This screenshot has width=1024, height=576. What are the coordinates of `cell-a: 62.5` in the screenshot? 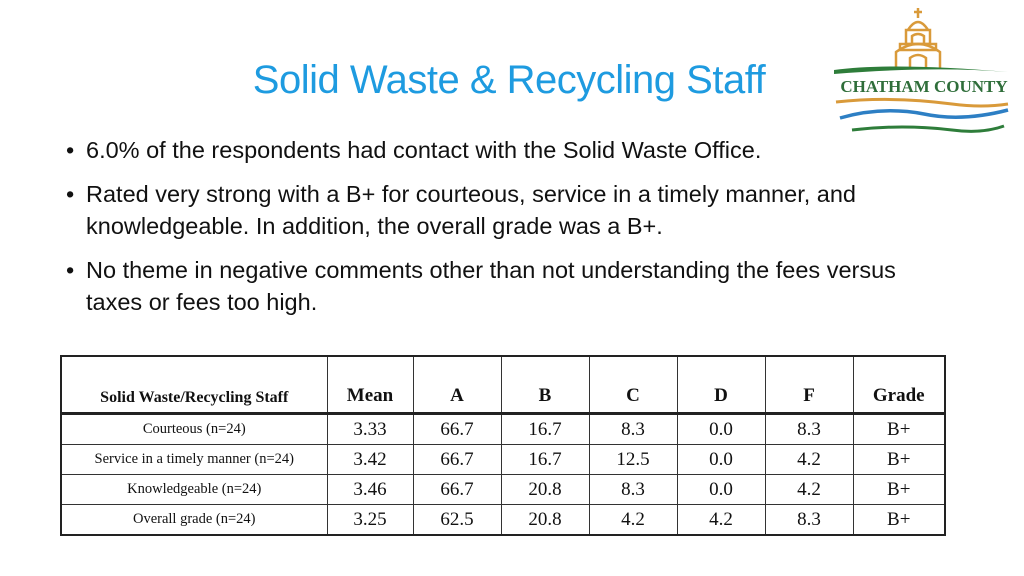 It's located at (457, 520).